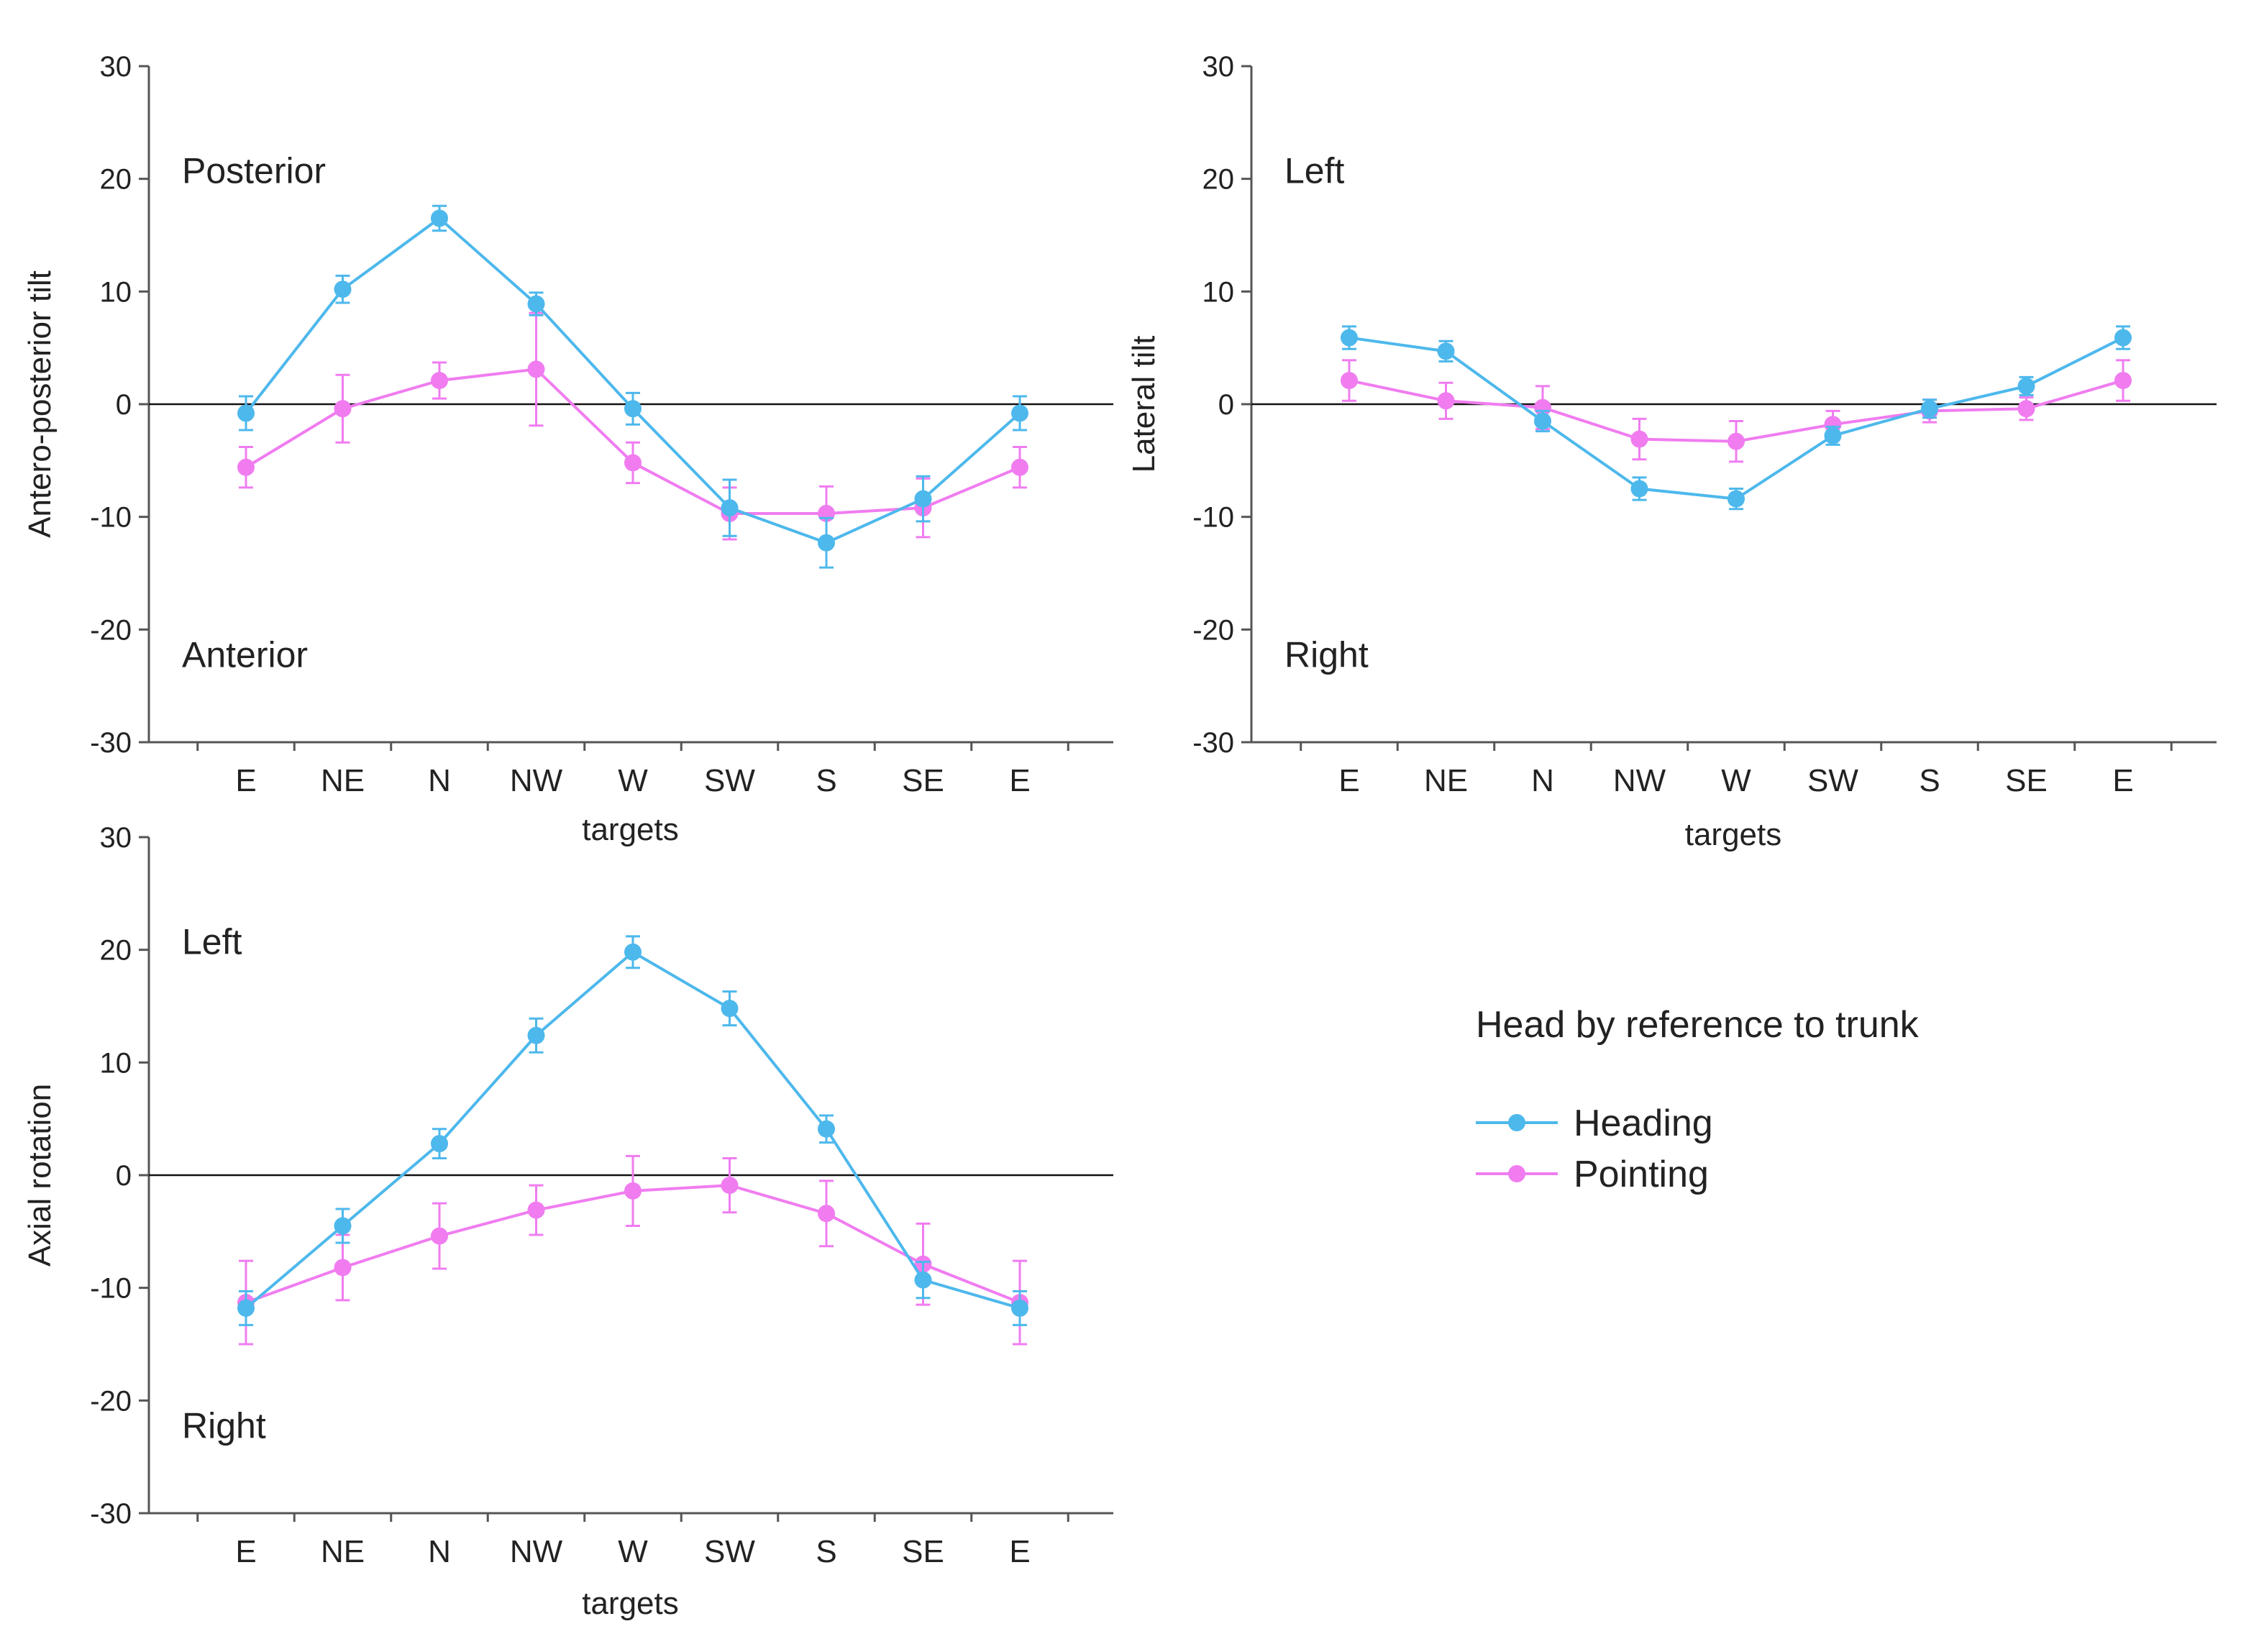 This screenshot has width=2241, height=1652. Describe the element at coordinates (1516, 1122) in the screenshot. I see `legend-heading-marker` at that location.